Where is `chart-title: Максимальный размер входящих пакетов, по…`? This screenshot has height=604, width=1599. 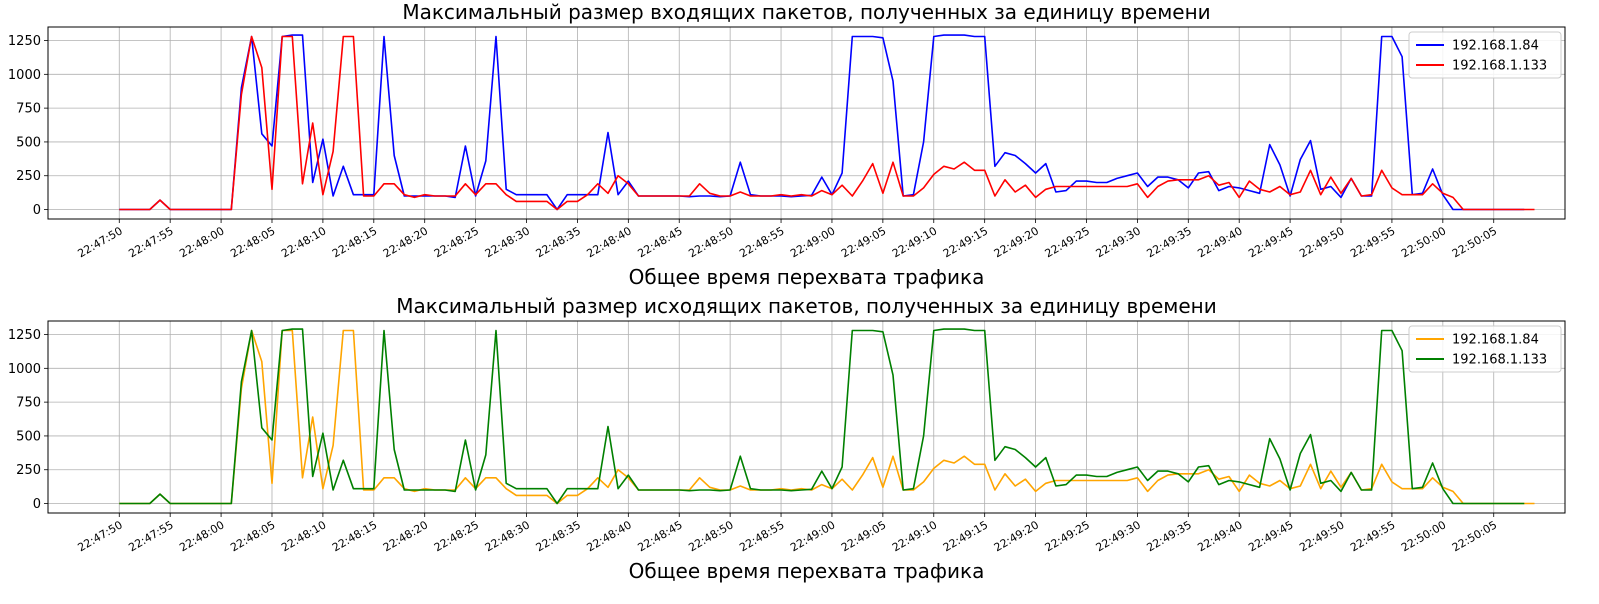
chart-title: Максимальный размер входящих пакетов, по… is located at coordinates (806, 12).